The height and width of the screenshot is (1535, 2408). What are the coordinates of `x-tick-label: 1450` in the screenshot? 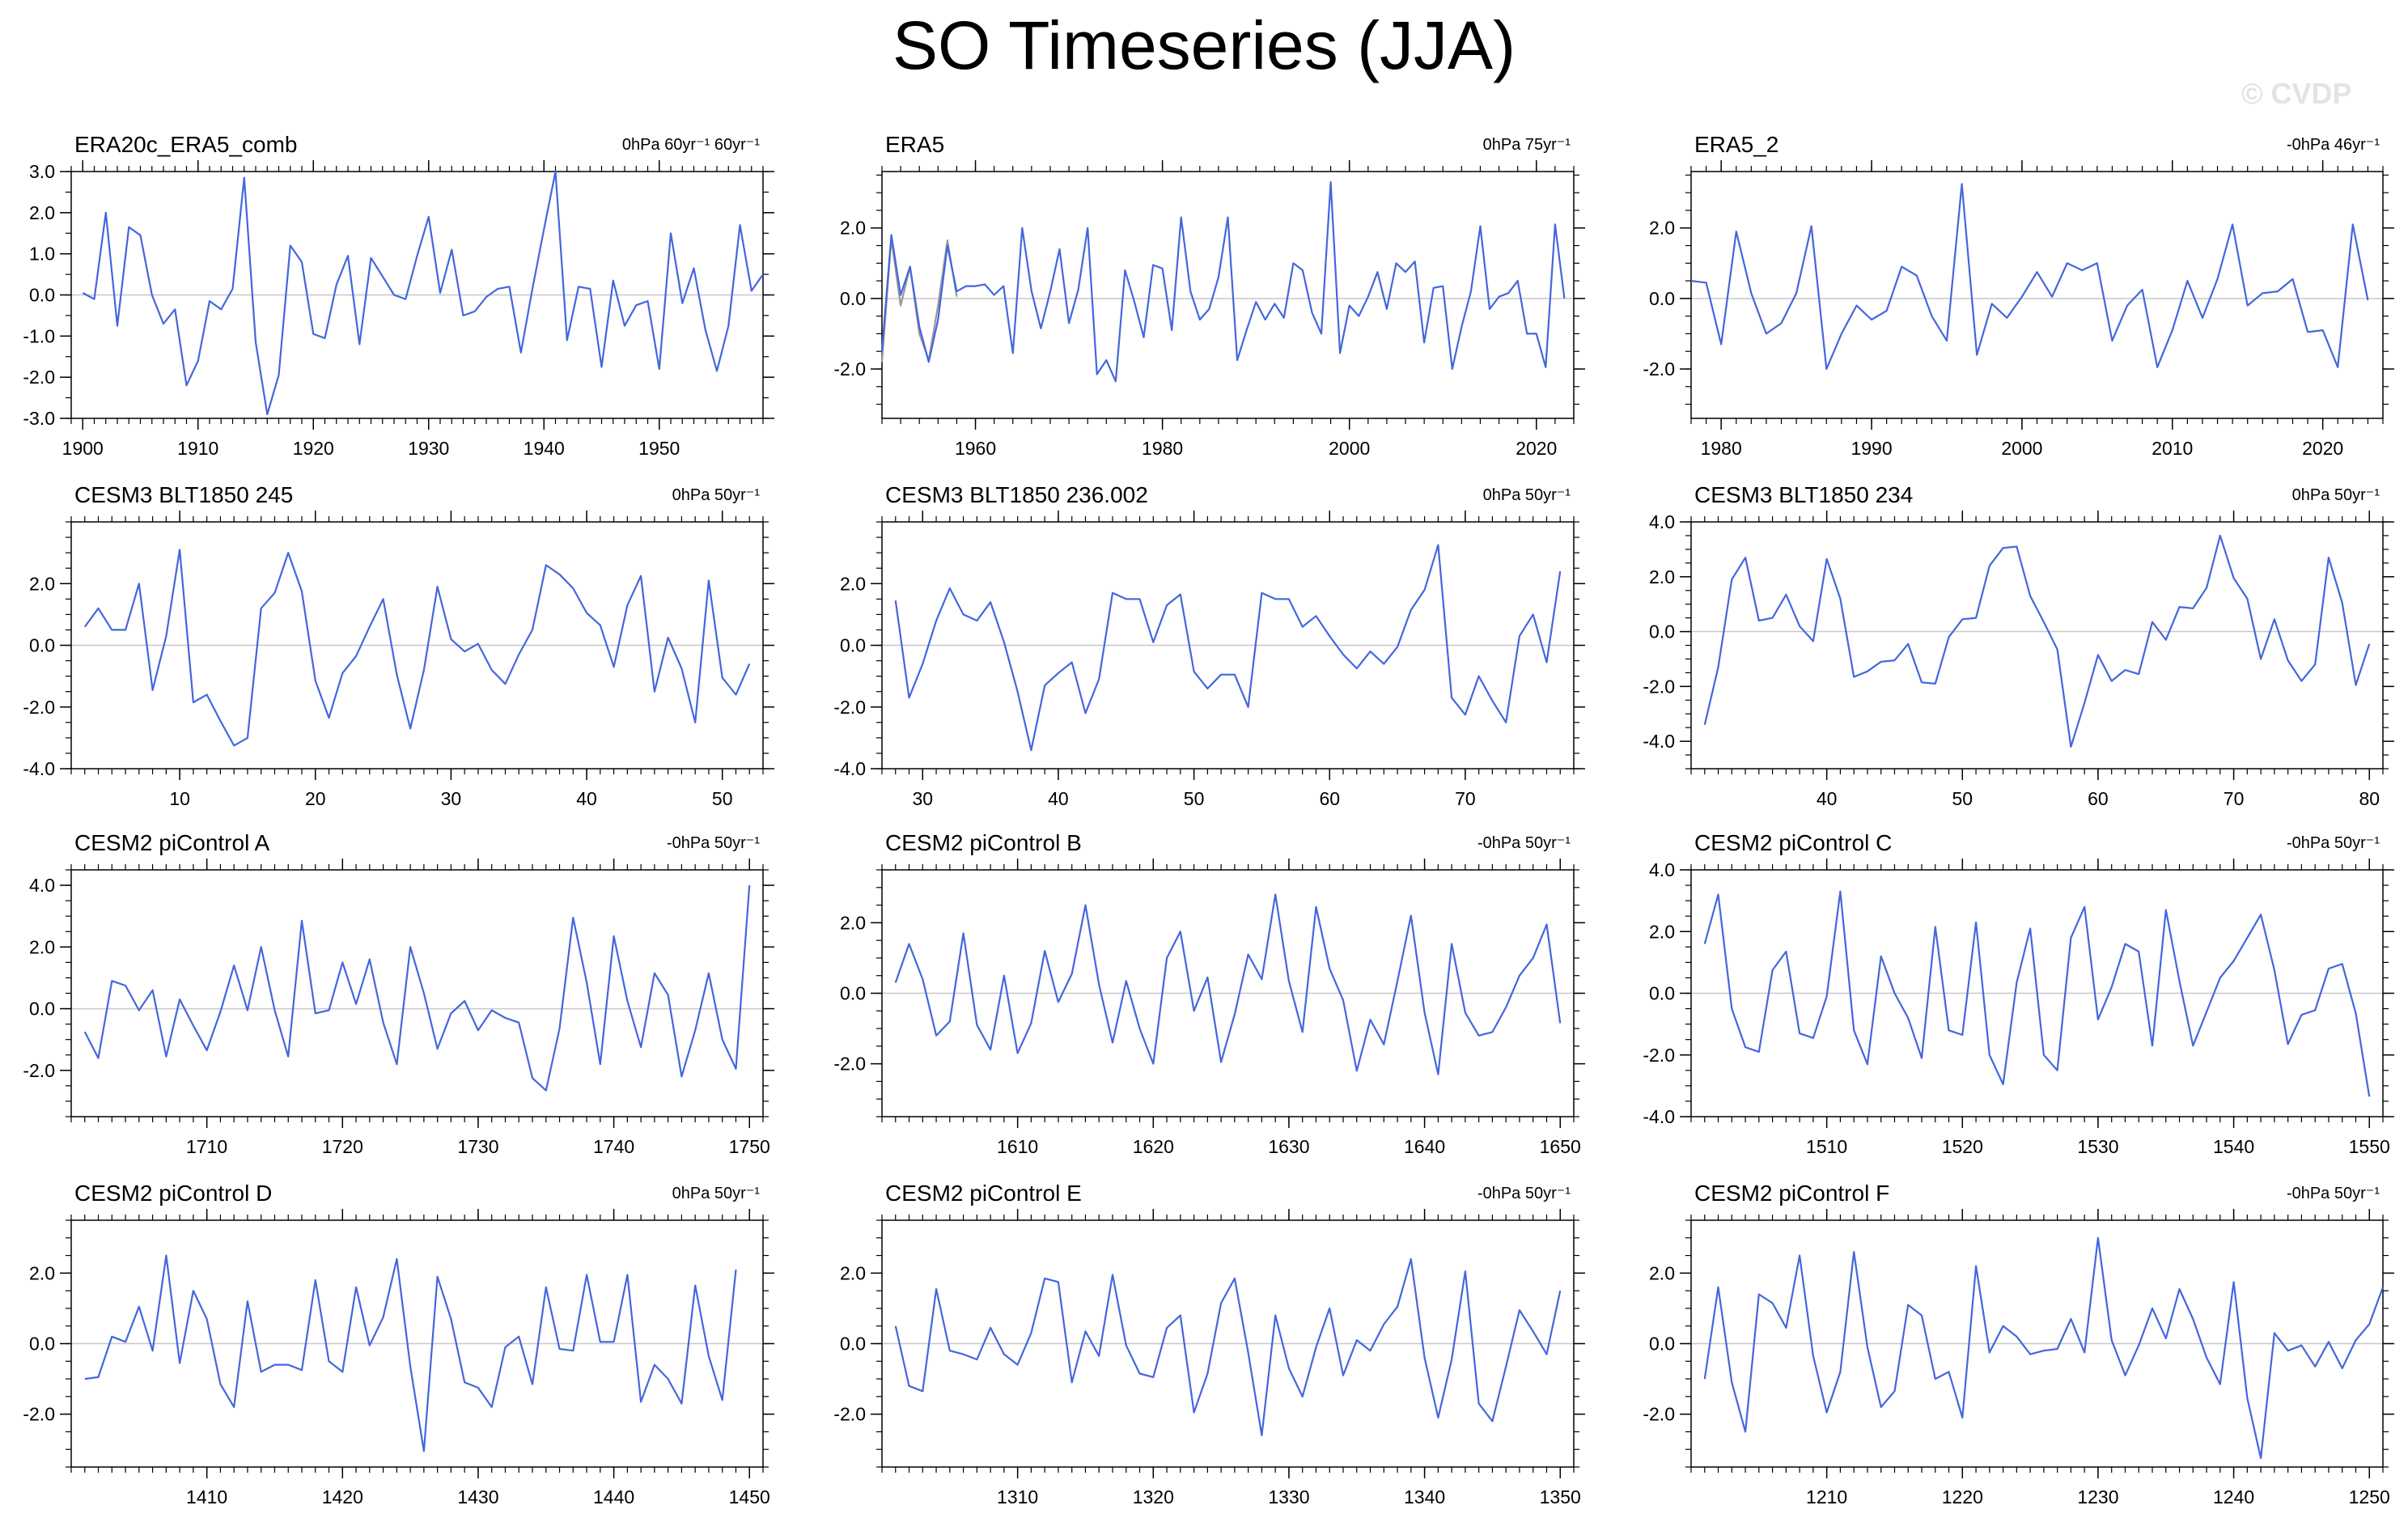 It's located at (749, 1497).